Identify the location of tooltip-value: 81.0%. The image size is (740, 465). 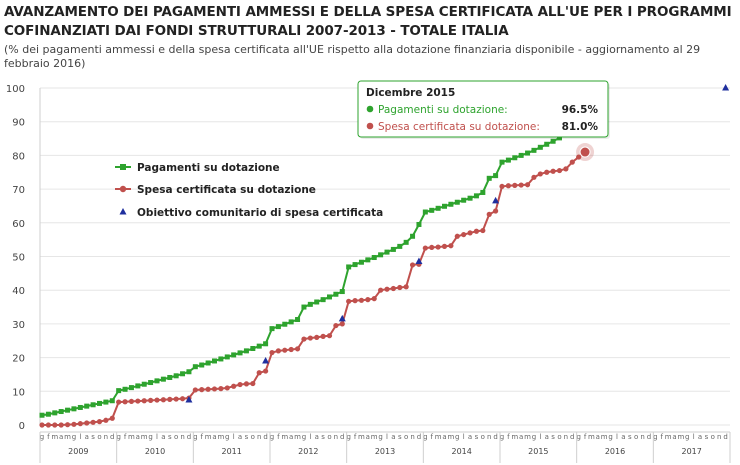
(580, 127).